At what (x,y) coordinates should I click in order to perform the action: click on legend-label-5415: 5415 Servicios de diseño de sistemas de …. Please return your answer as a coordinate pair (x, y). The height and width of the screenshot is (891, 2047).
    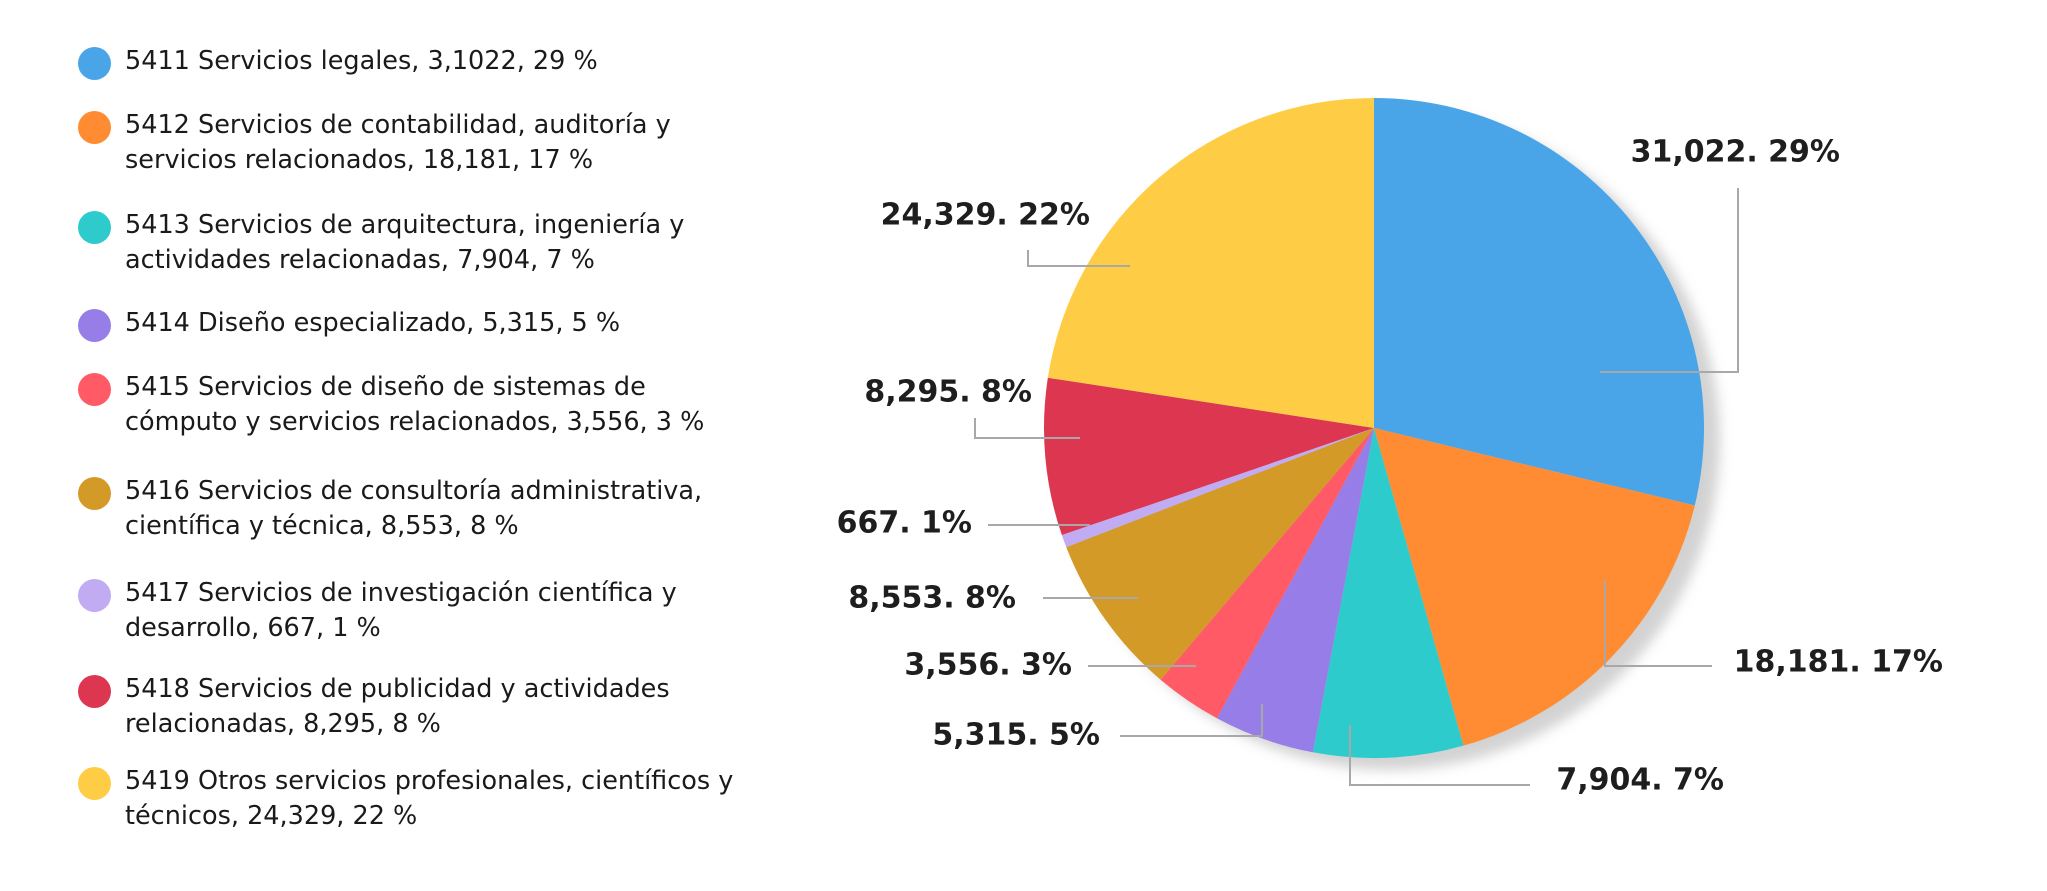
    Looking at the image, I should click on (415, 404).